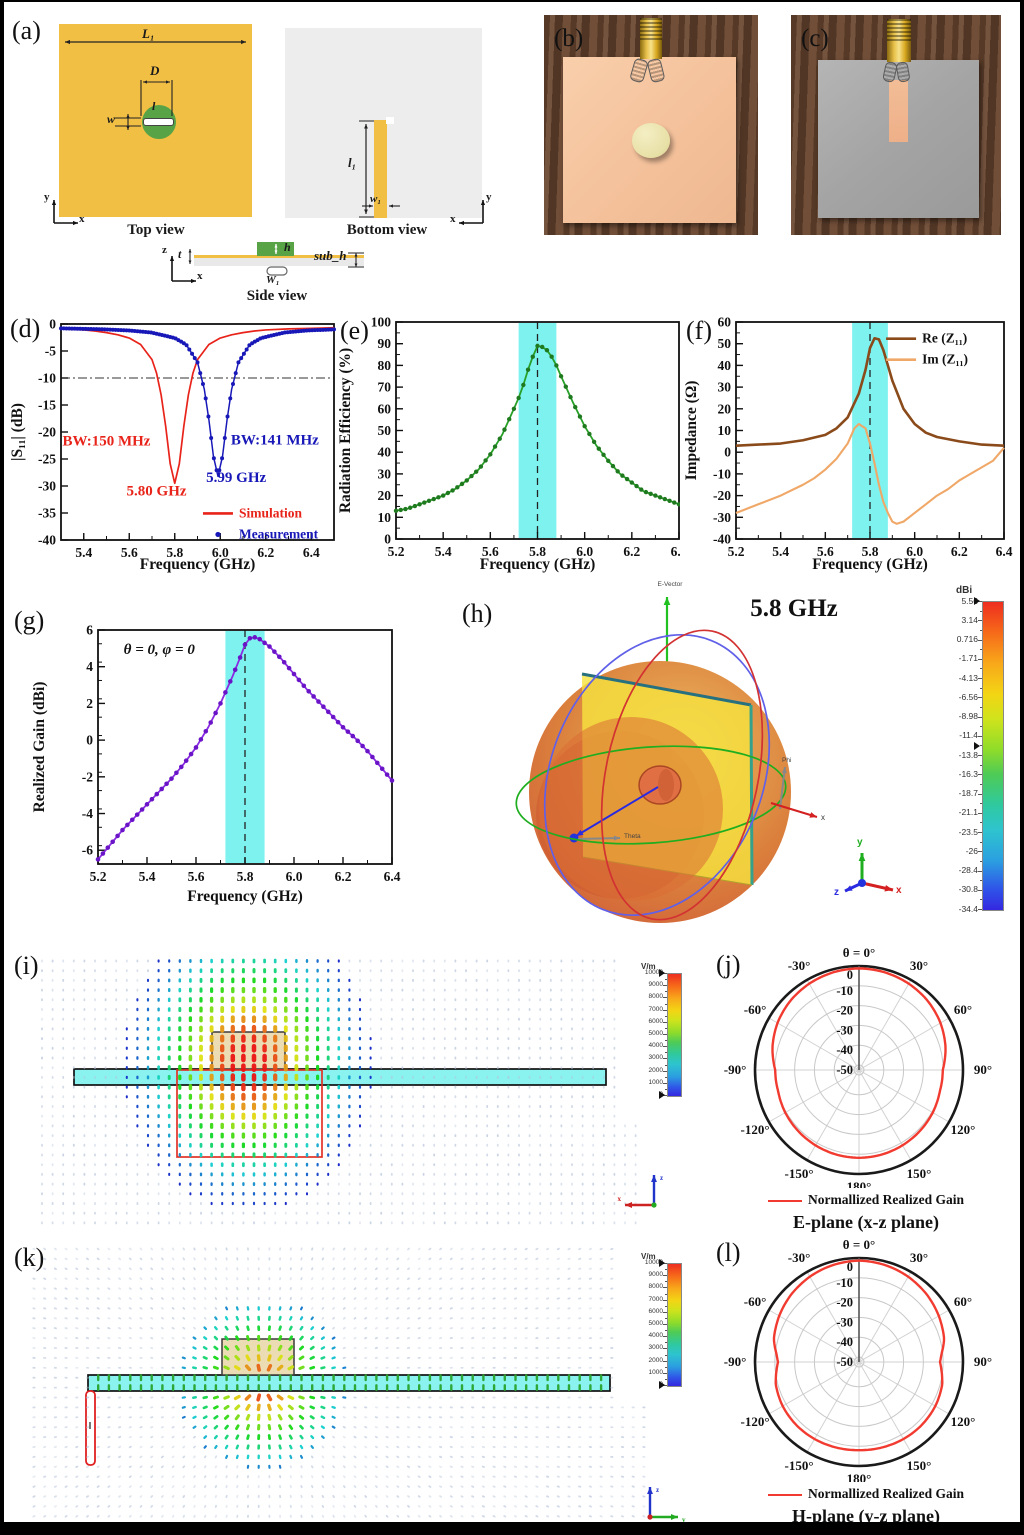  Describe the element at coordinates (886, 1493) in the screenshot. I see `legend-label: Normallized Realized Gain` at that location.